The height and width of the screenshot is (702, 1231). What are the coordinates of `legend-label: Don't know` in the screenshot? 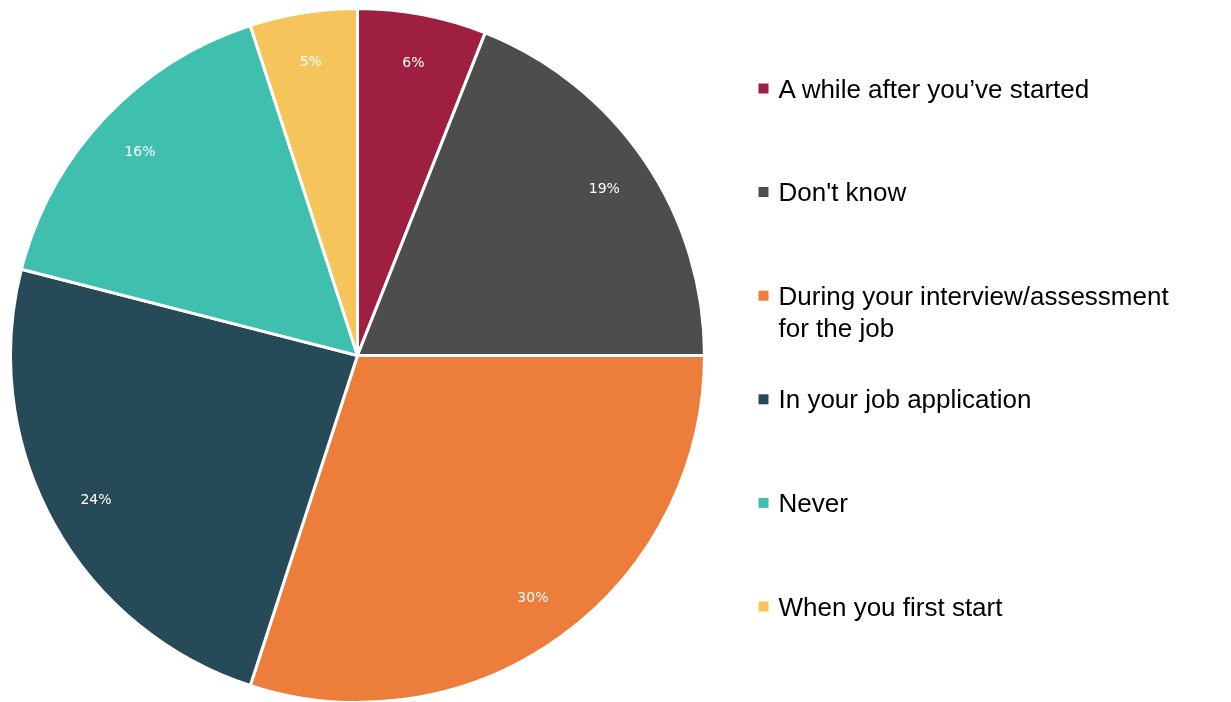 It's located at (842, 192).